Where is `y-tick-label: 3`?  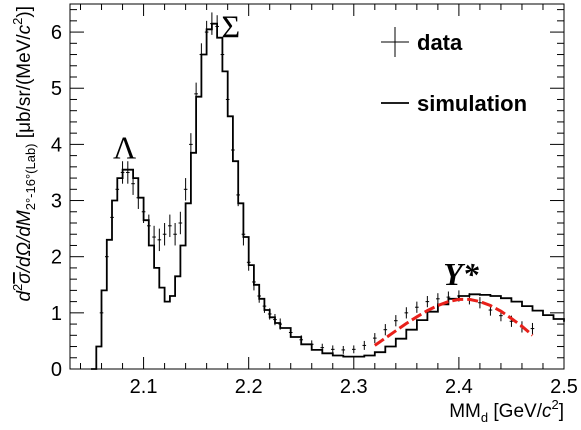
y-tick-label: 3 is located at coordinates (56, 202).